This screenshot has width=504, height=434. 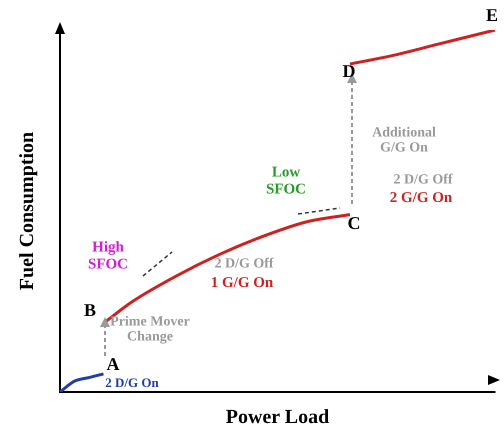 I want to click on annotation: 1 G/G On, so click(x=242, y=283).